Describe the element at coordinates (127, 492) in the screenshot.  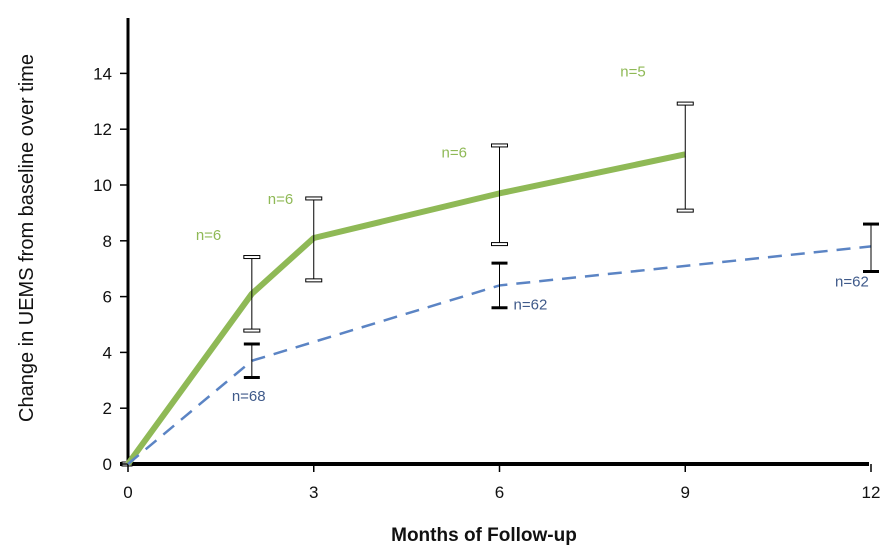
I see `x-tick-label: 0` at that location.